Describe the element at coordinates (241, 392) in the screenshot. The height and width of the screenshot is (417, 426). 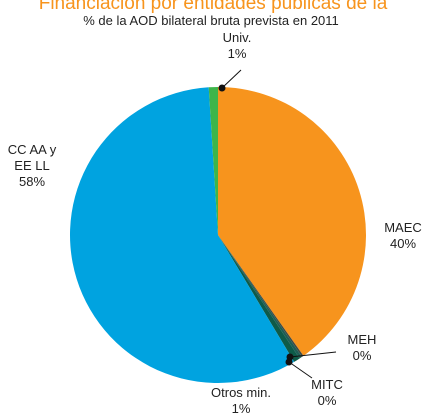
I see `category-label: Otros min.` at that location.